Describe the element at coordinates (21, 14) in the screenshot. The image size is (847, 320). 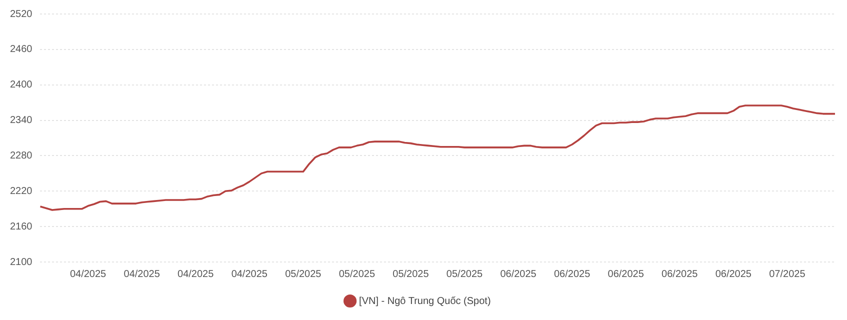
I see `y-tick-label: 2520` at that location.